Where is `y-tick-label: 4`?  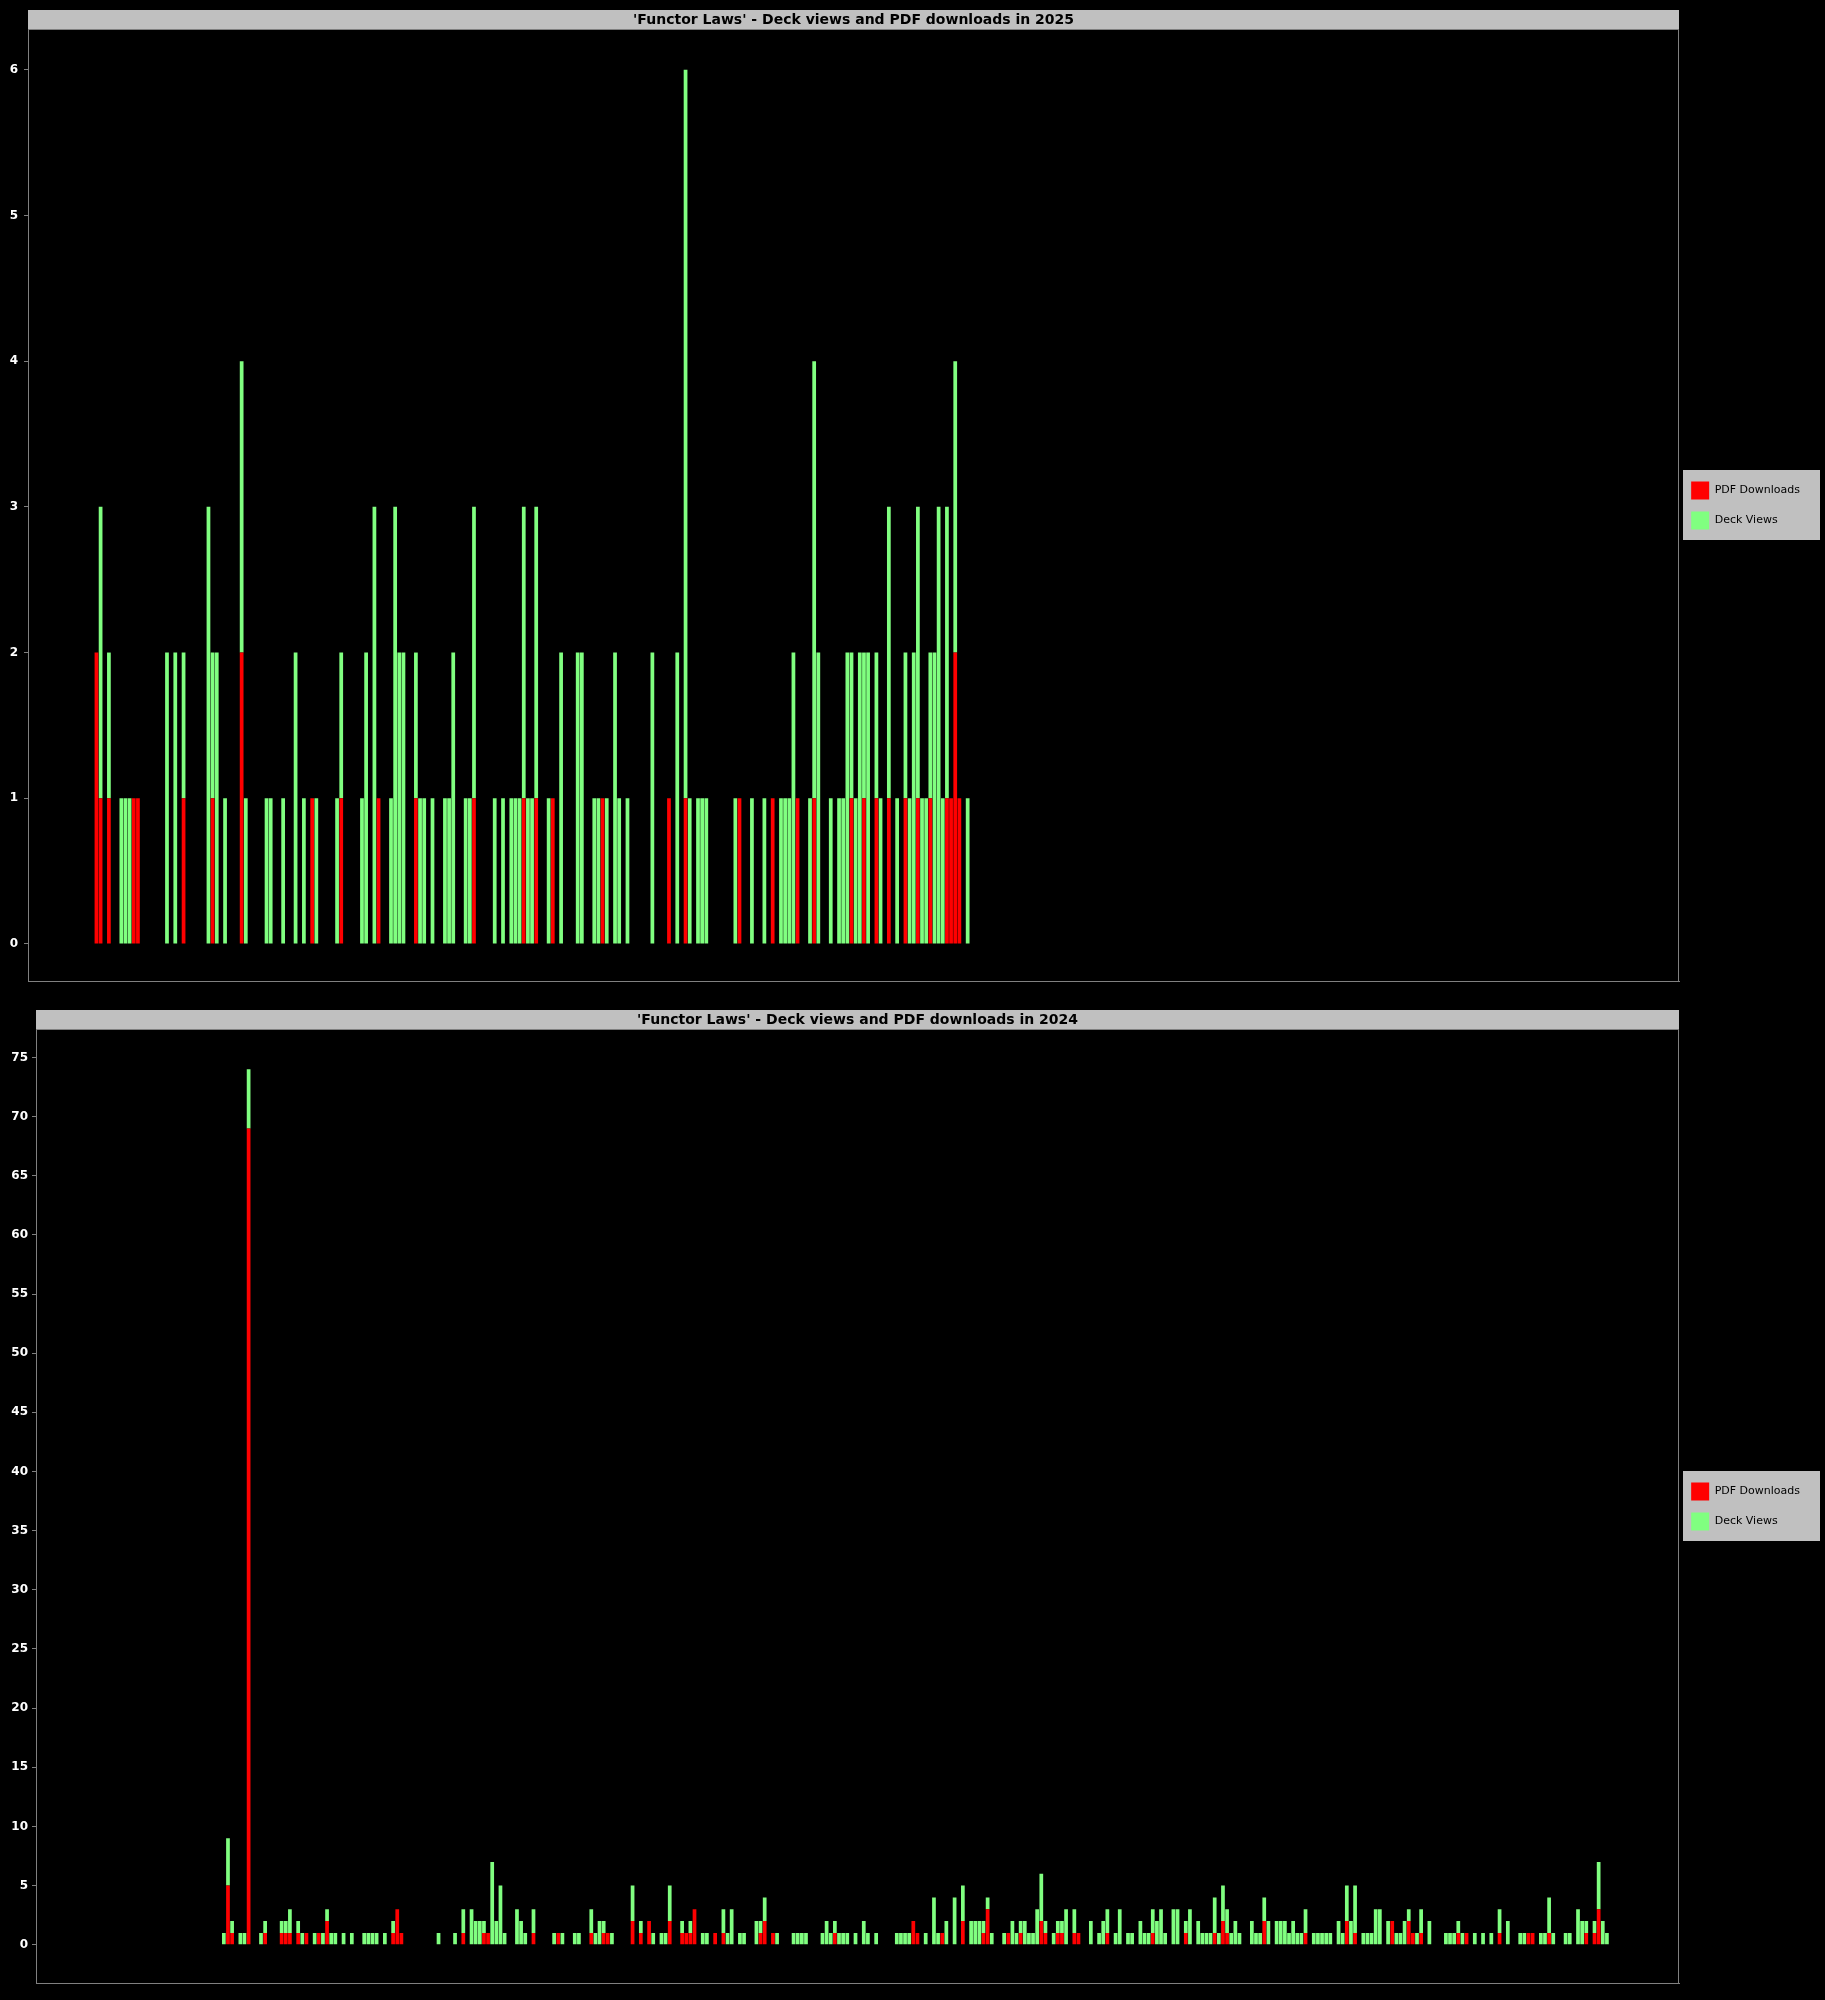
y-tick-label: 4 is located at coordinates (13, 360).